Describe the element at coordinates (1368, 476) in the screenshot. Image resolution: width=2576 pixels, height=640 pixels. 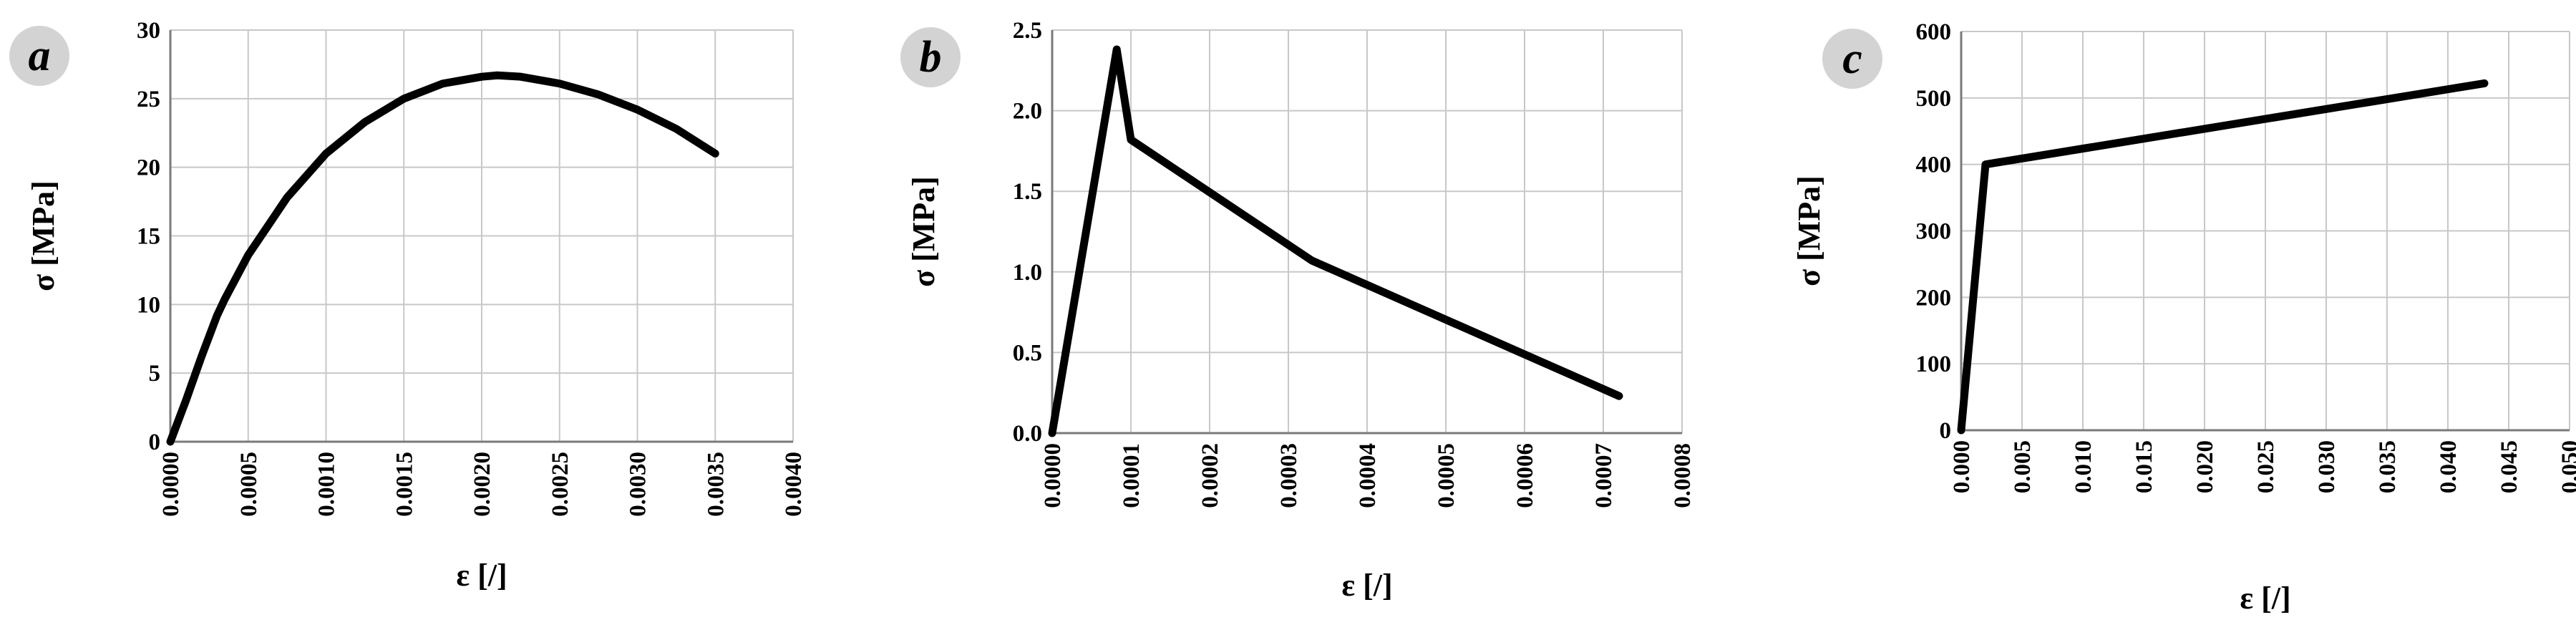
I see `x-tick-label: 0.0004` at that location.